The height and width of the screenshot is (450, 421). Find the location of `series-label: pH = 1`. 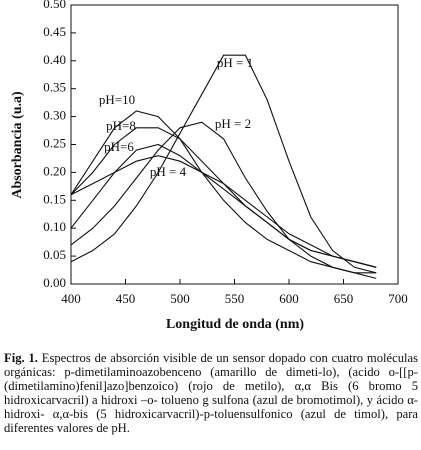

series-label: pH = 1 is located at coordinates (235, 62).